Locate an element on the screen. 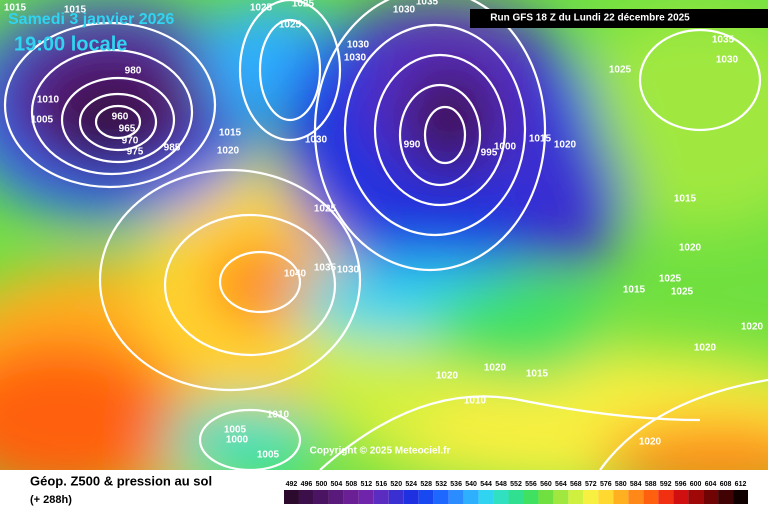  legend-label: 596 is located at coordinates (681, 484).